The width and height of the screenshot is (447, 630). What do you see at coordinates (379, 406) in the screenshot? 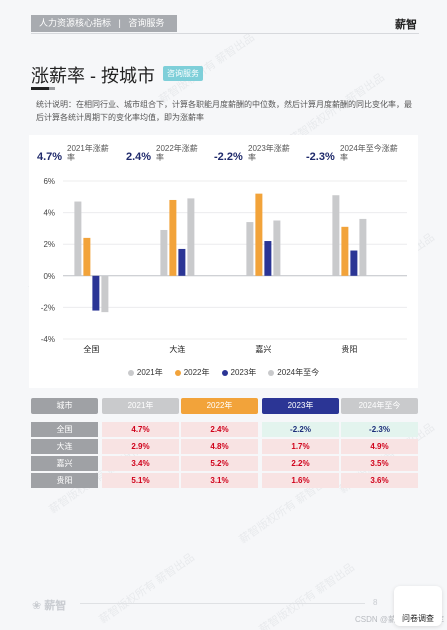
I see `table-header: 2024年至今` at bounding box center [379, 406].